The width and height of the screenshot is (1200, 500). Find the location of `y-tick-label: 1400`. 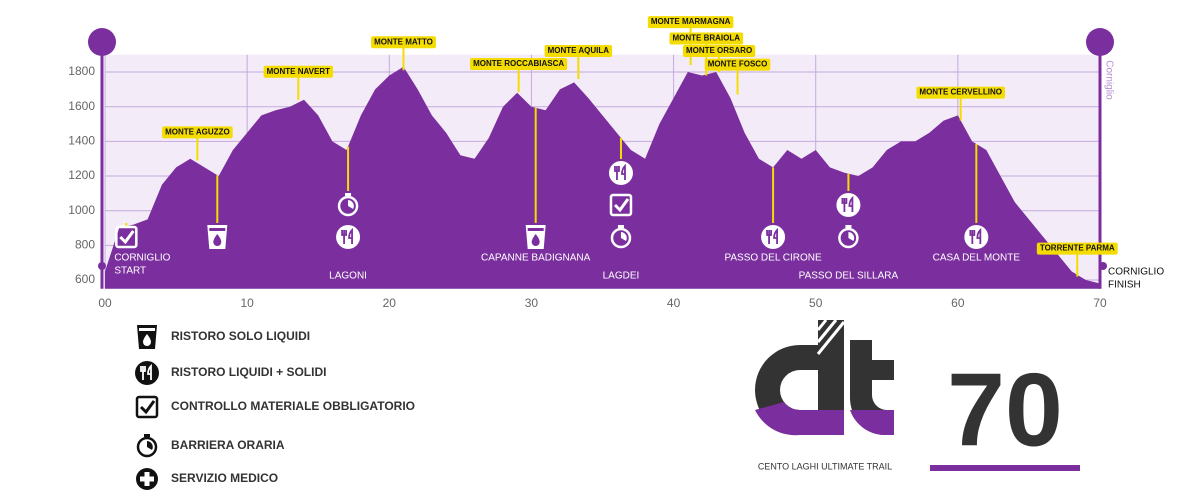

y-tick-label: 1400 is located at coordinates (81, 141).